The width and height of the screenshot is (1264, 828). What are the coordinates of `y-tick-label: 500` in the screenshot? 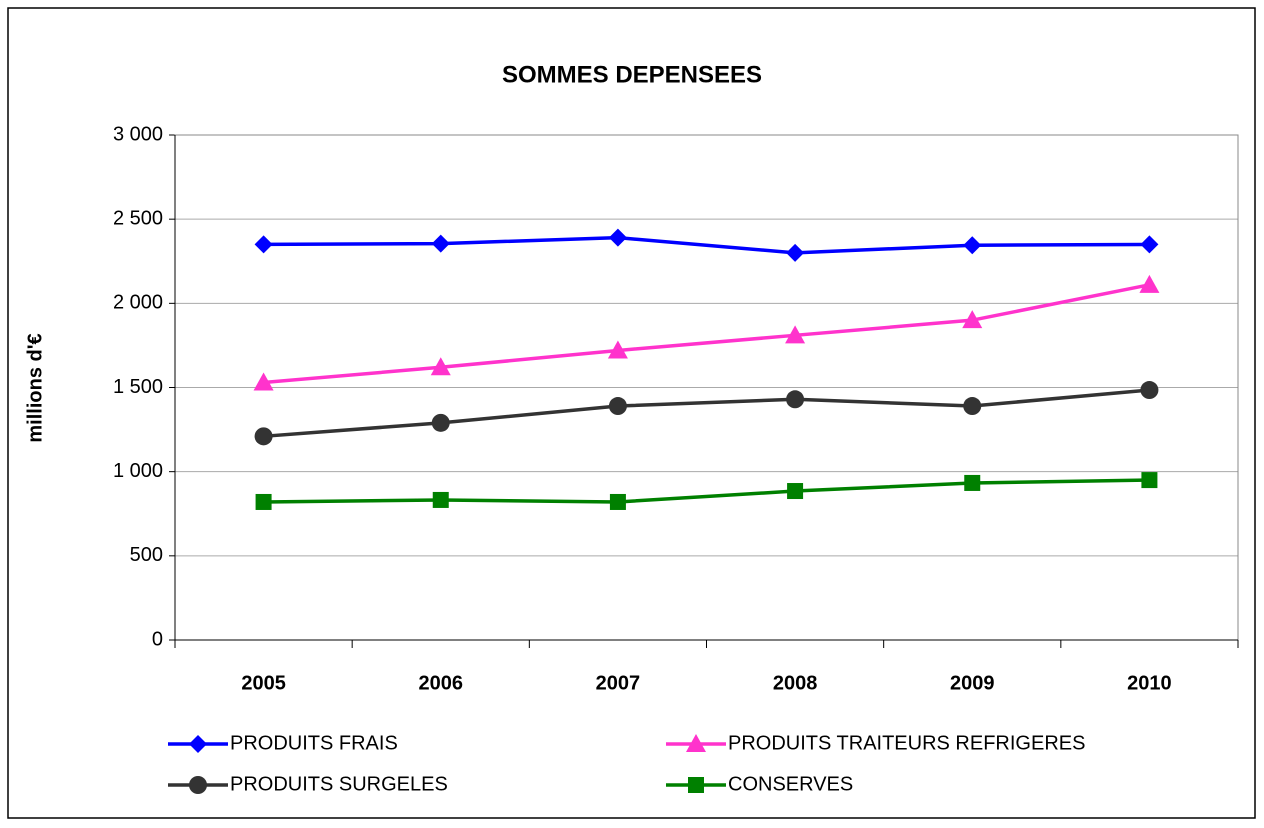 It's located at (146, 555).